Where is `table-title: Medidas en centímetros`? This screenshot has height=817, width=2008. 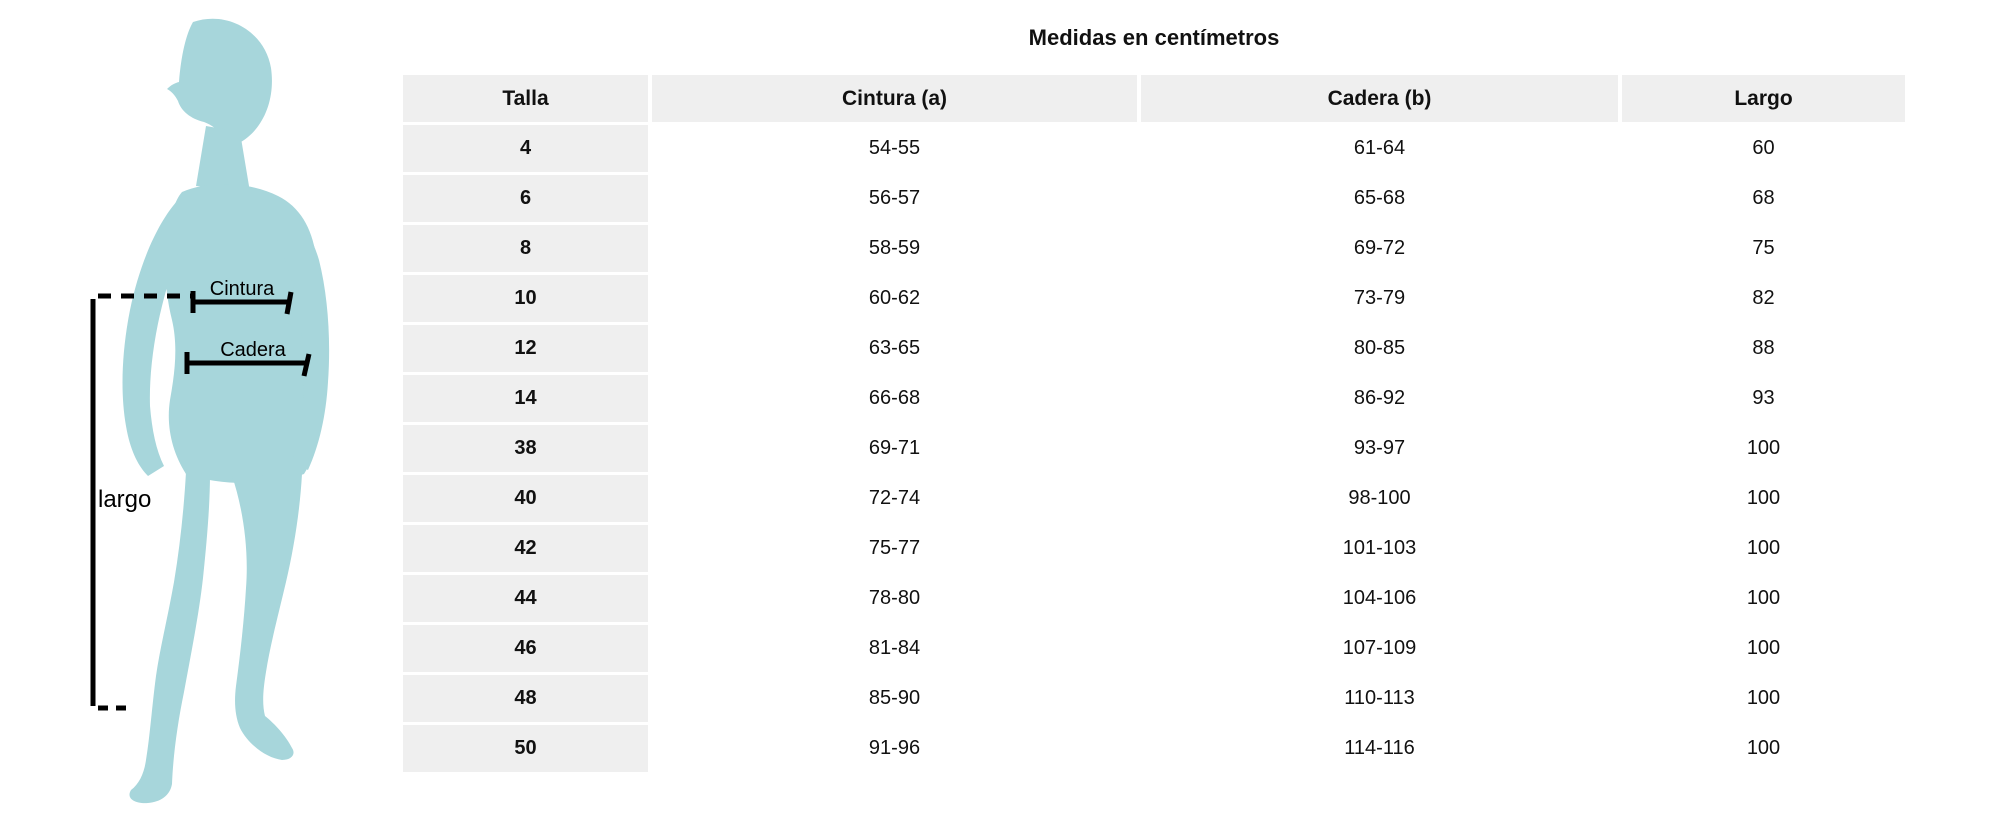 table-title: Medidas en centímetros is located at coordinates (1154, 37).